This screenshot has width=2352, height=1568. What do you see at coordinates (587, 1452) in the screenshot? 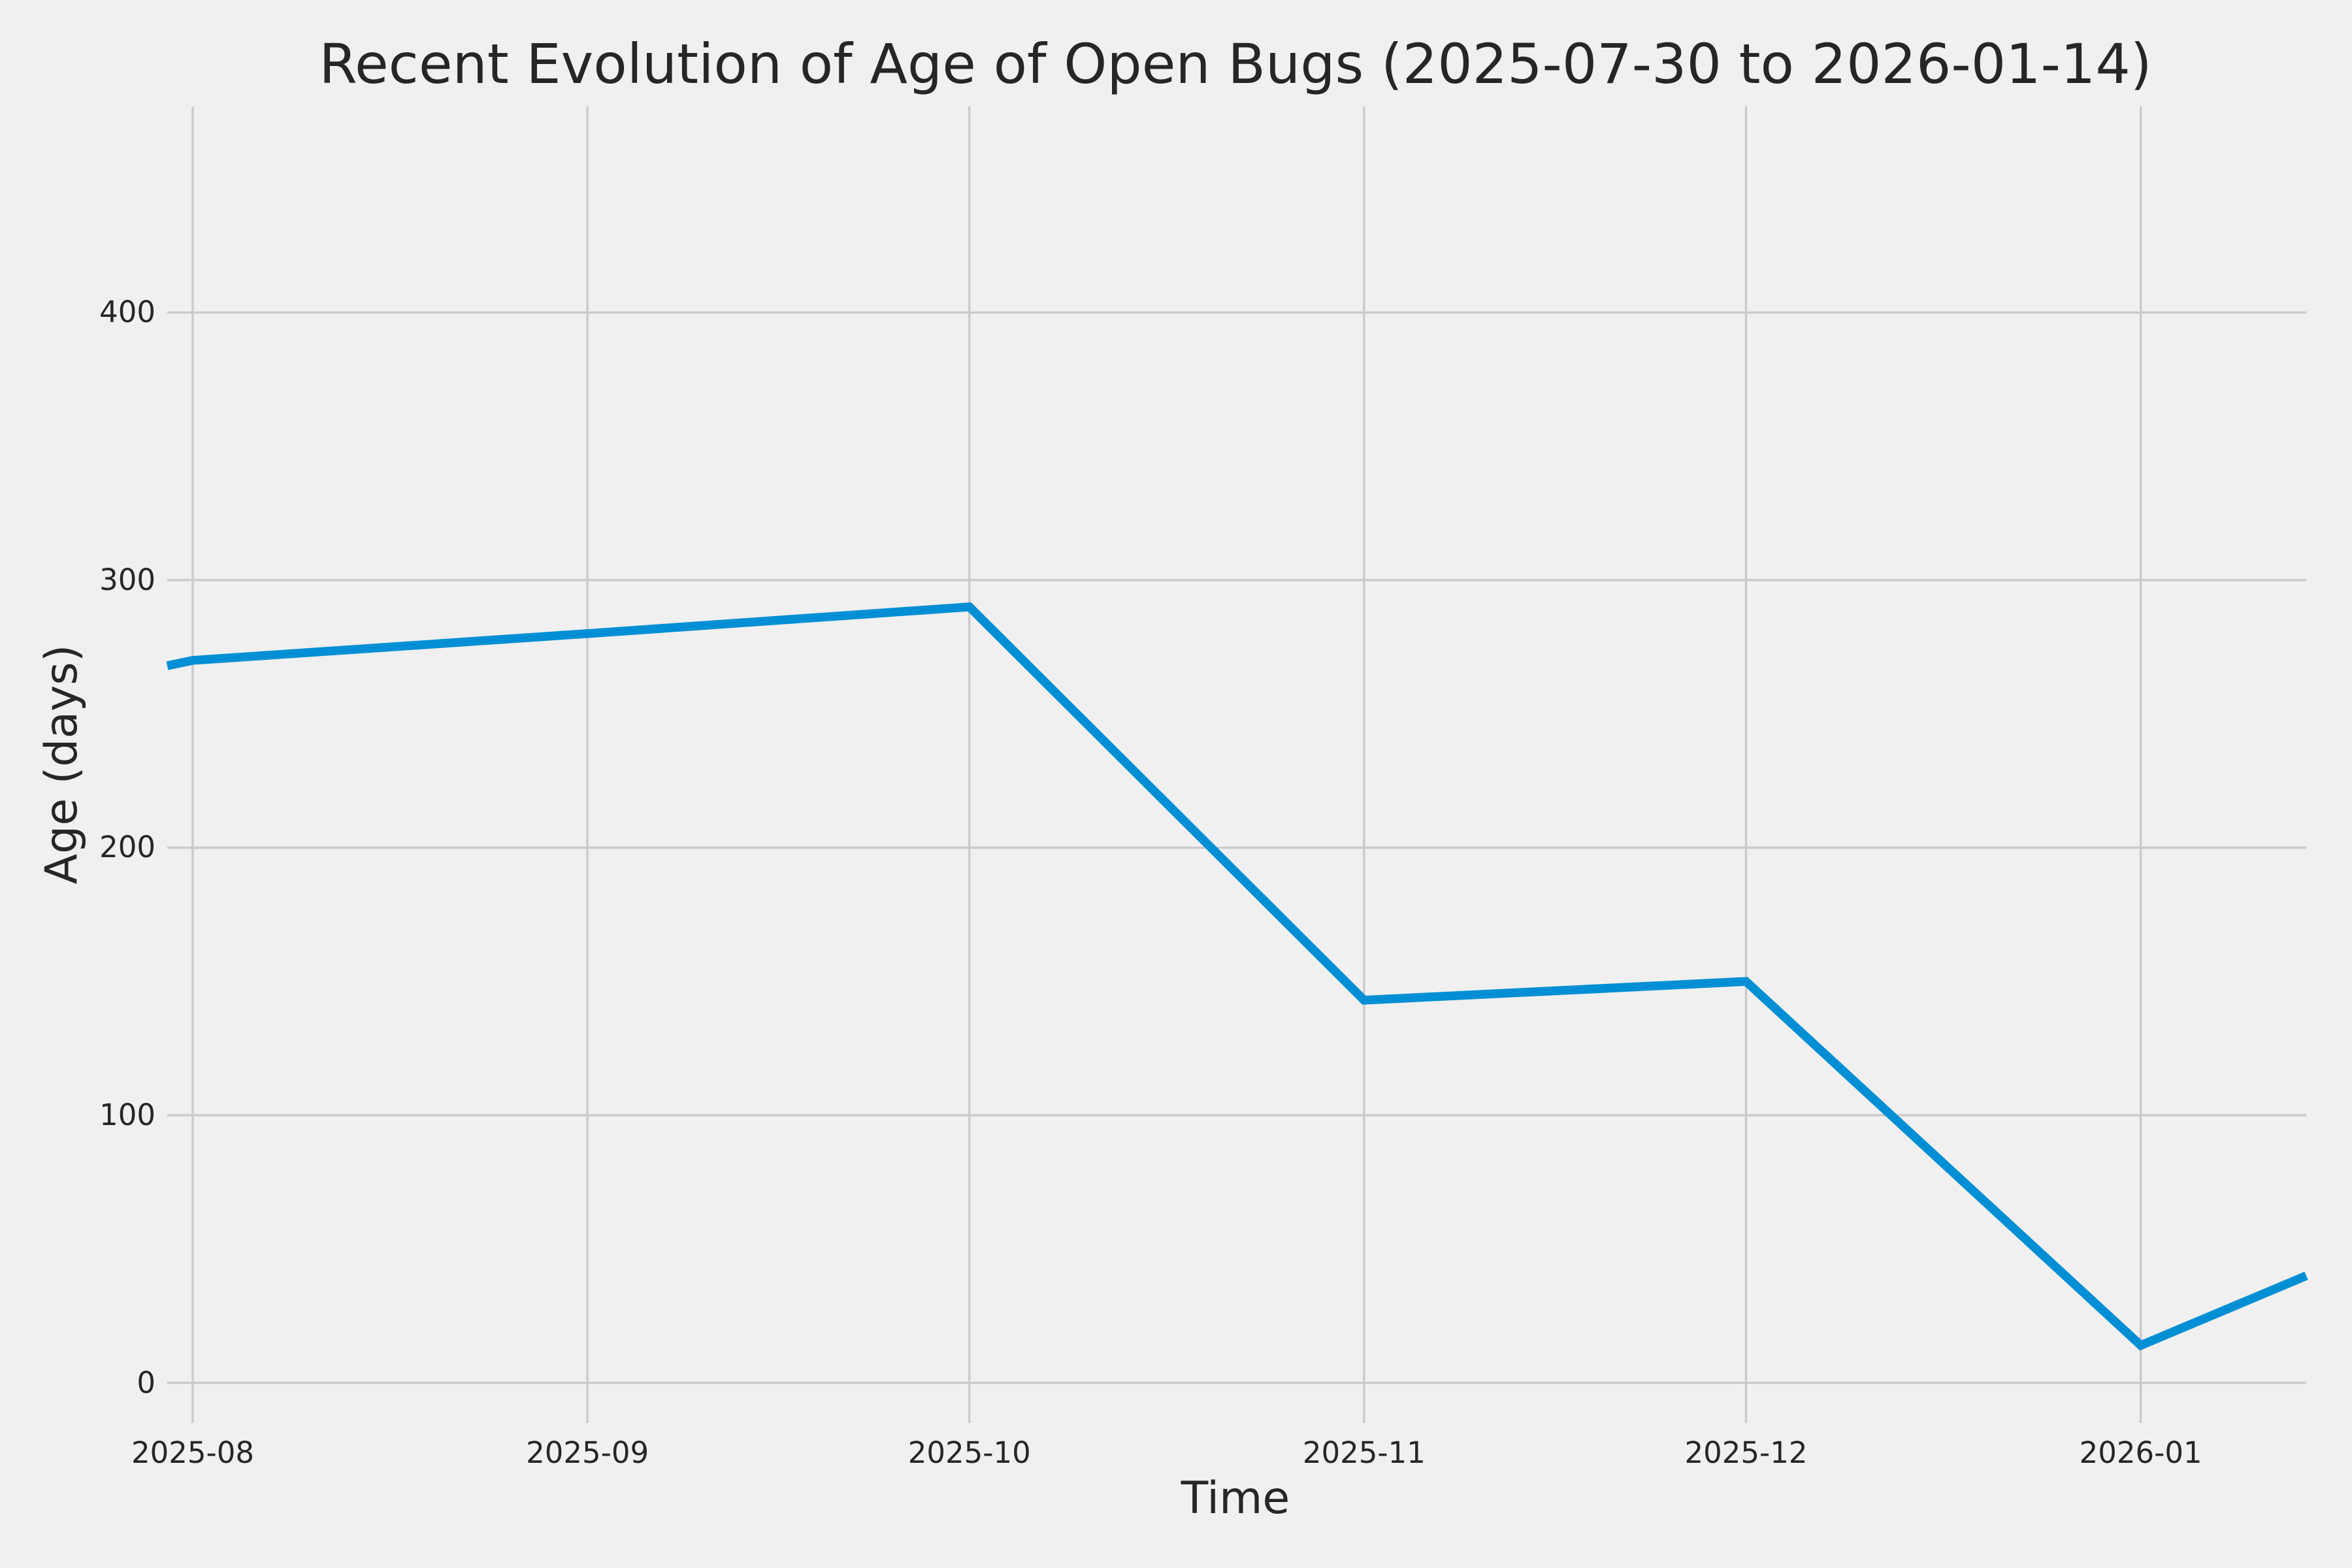
I see `x-tick-label: 2025-09` at bounding box center [587, 1452].